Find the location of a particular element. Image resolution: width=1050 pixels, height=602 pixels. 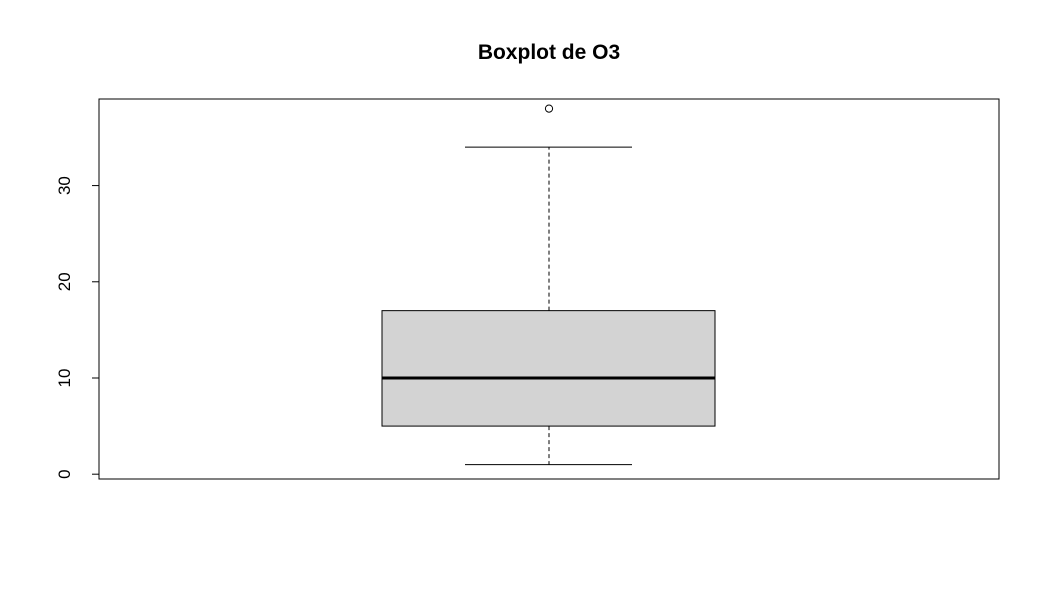

y-tick-label: 10 is located at coordinates (64, 378).